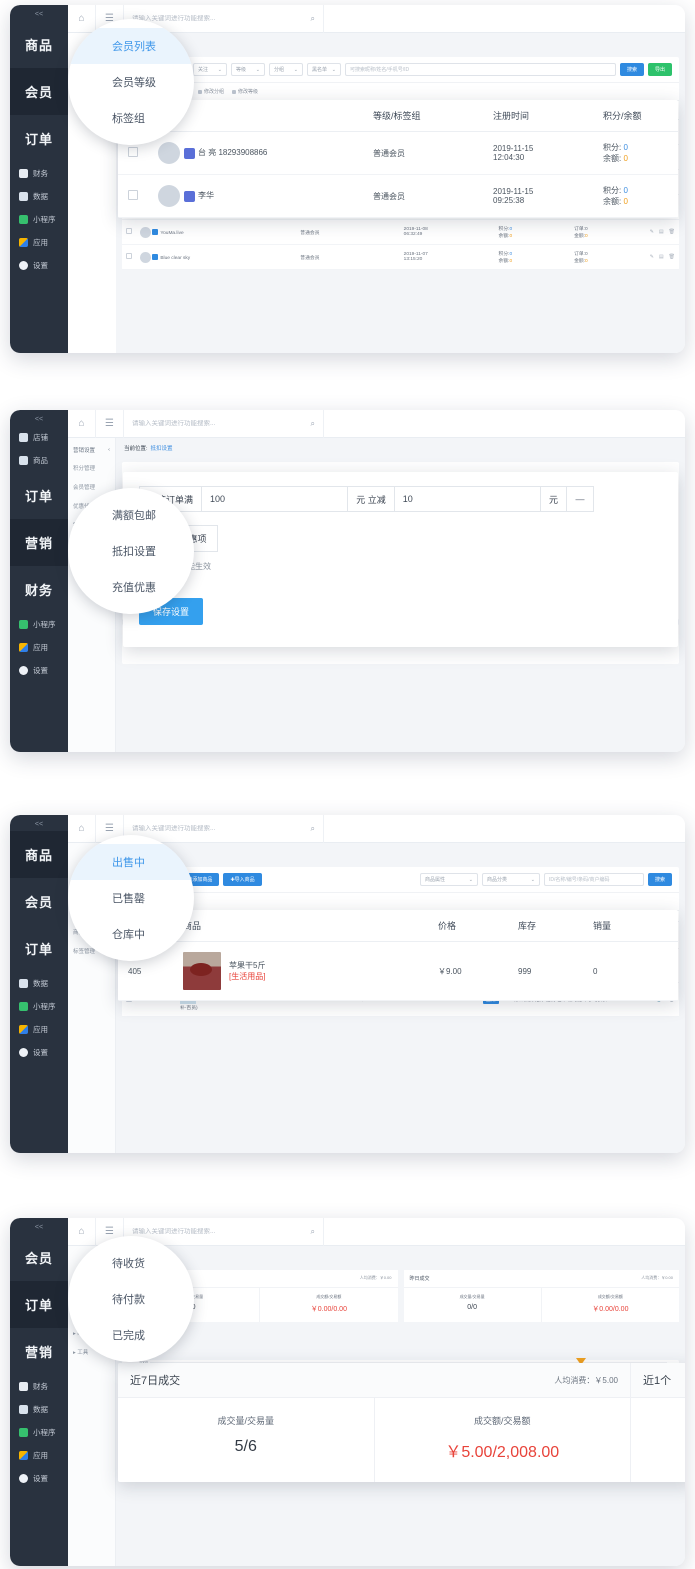 The width and height of the screenshot is (695, 1569). Describe the element at coordinates (324, 69) in the screenshot. I see `filter-source: 黑名单 ⌄` at that location.